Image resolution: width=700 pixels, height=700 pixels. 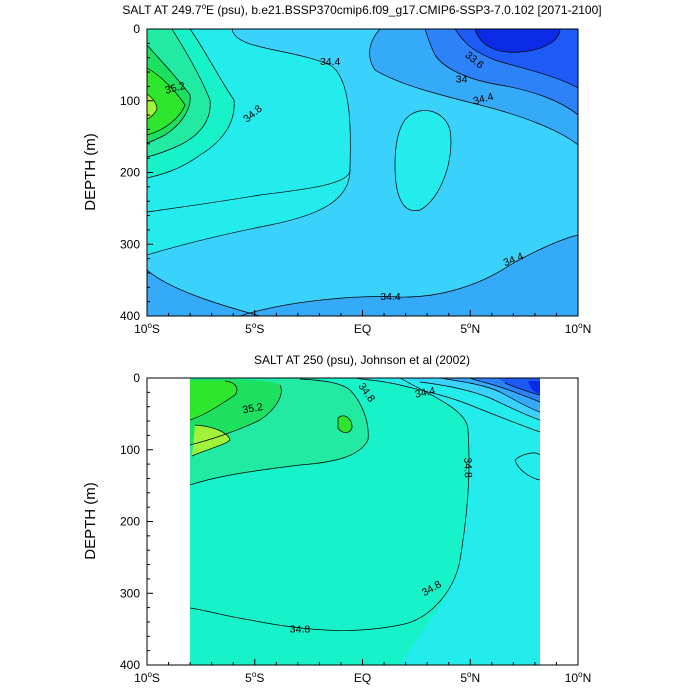 What do you see at coordinates (130, 101) in the screenshot?
I see `top-y-tick-label: 100` at bounding box center [130, 101].